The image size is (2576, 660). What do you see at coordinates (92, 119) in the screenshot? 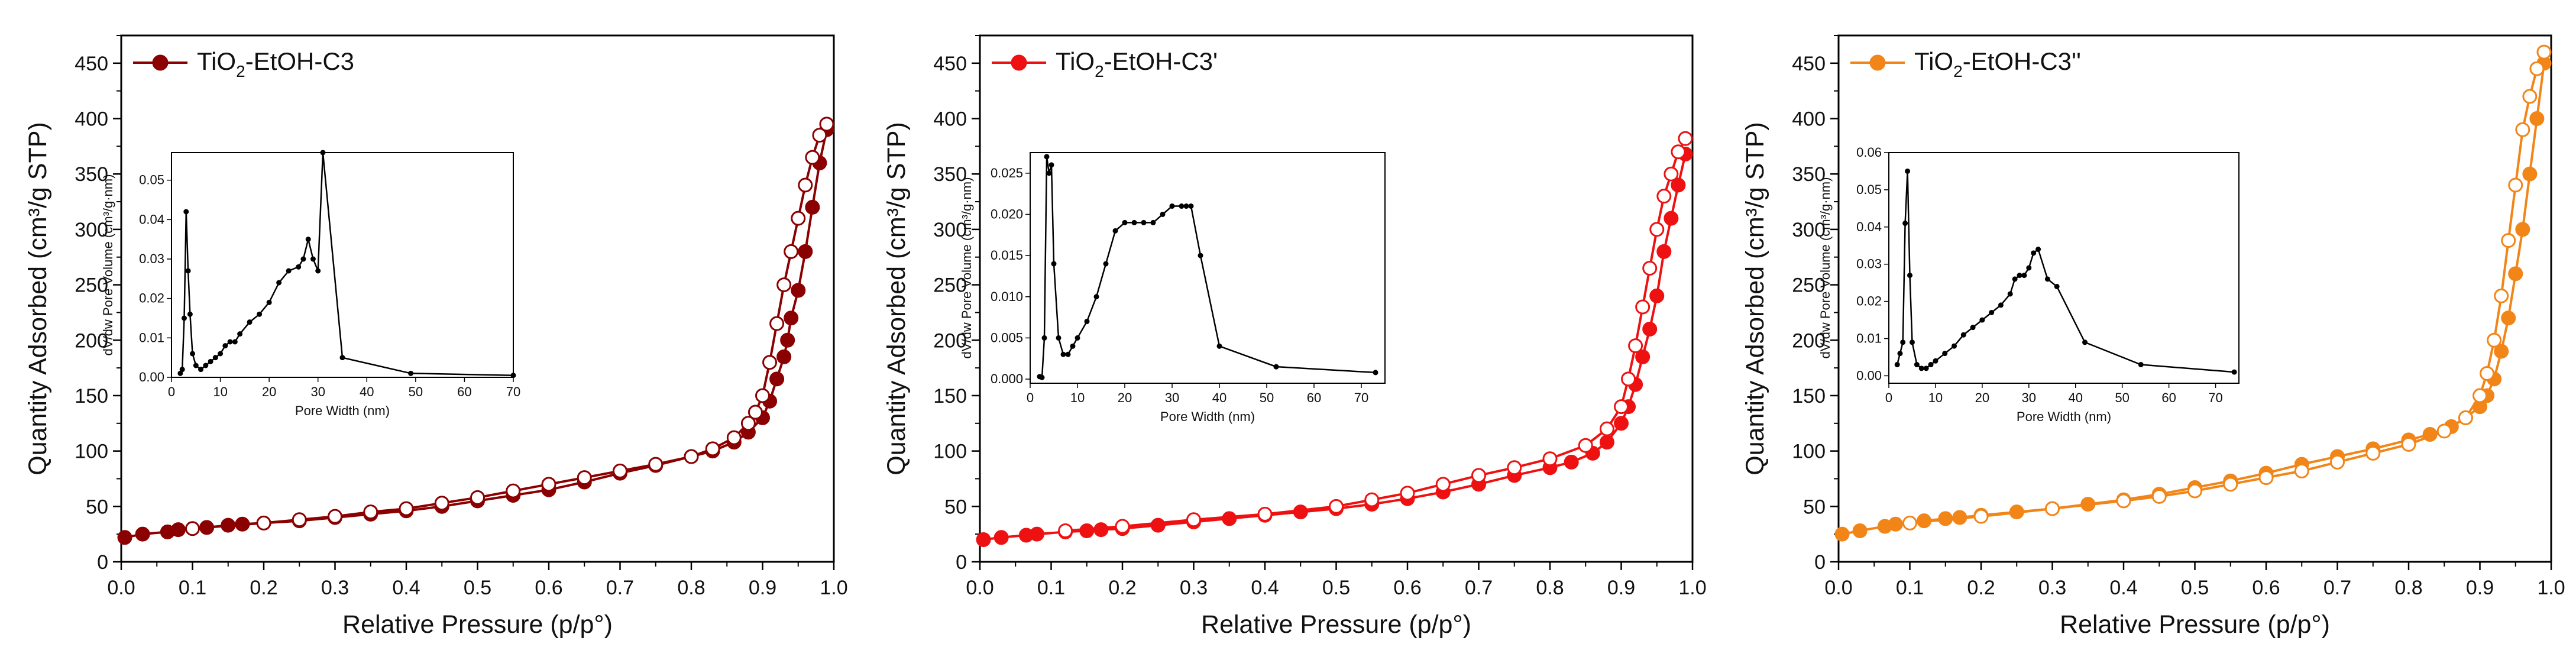
I see `y-tick-label: 400` at bounding box center [92, 119].